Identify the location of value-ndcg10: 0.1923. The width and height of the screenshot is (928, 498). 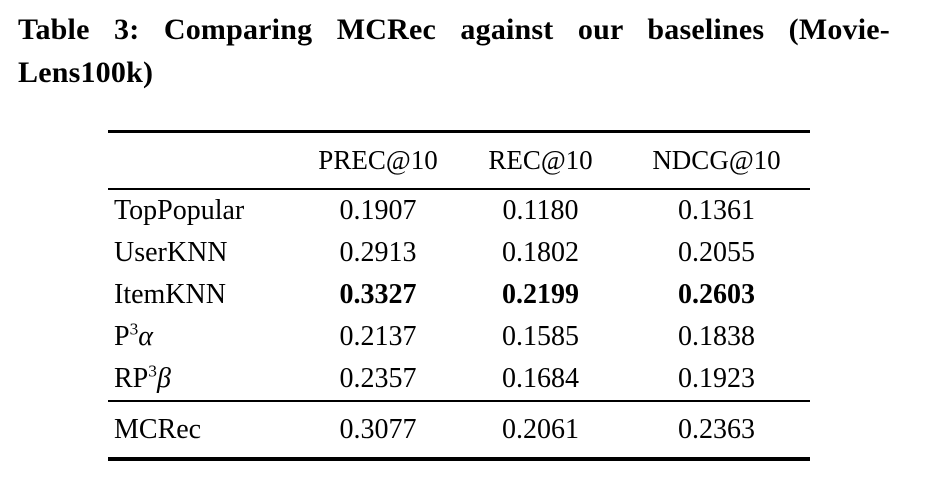
(716, 378).